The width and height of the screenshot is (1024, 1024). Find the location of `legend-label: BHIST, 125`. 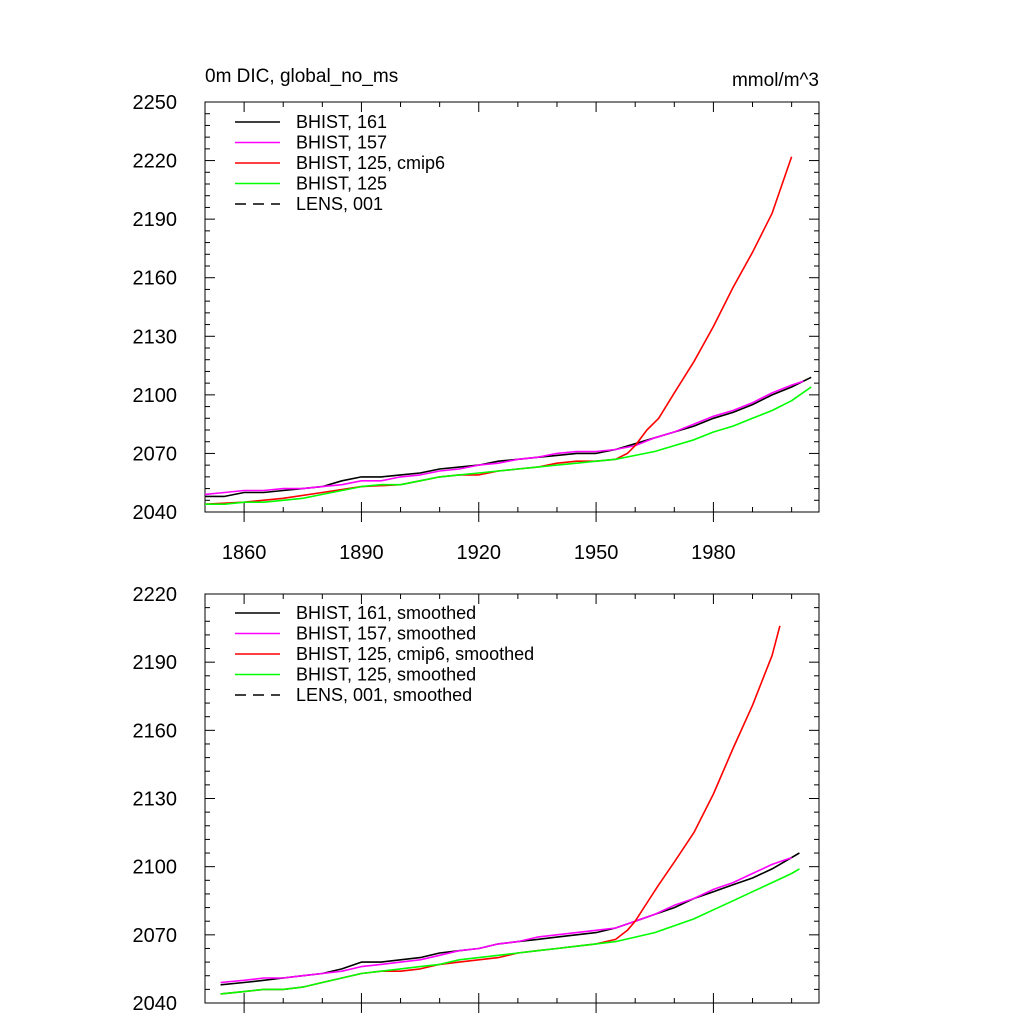

legend-label: BHIST, 125 is located at coordinates (341, 184).